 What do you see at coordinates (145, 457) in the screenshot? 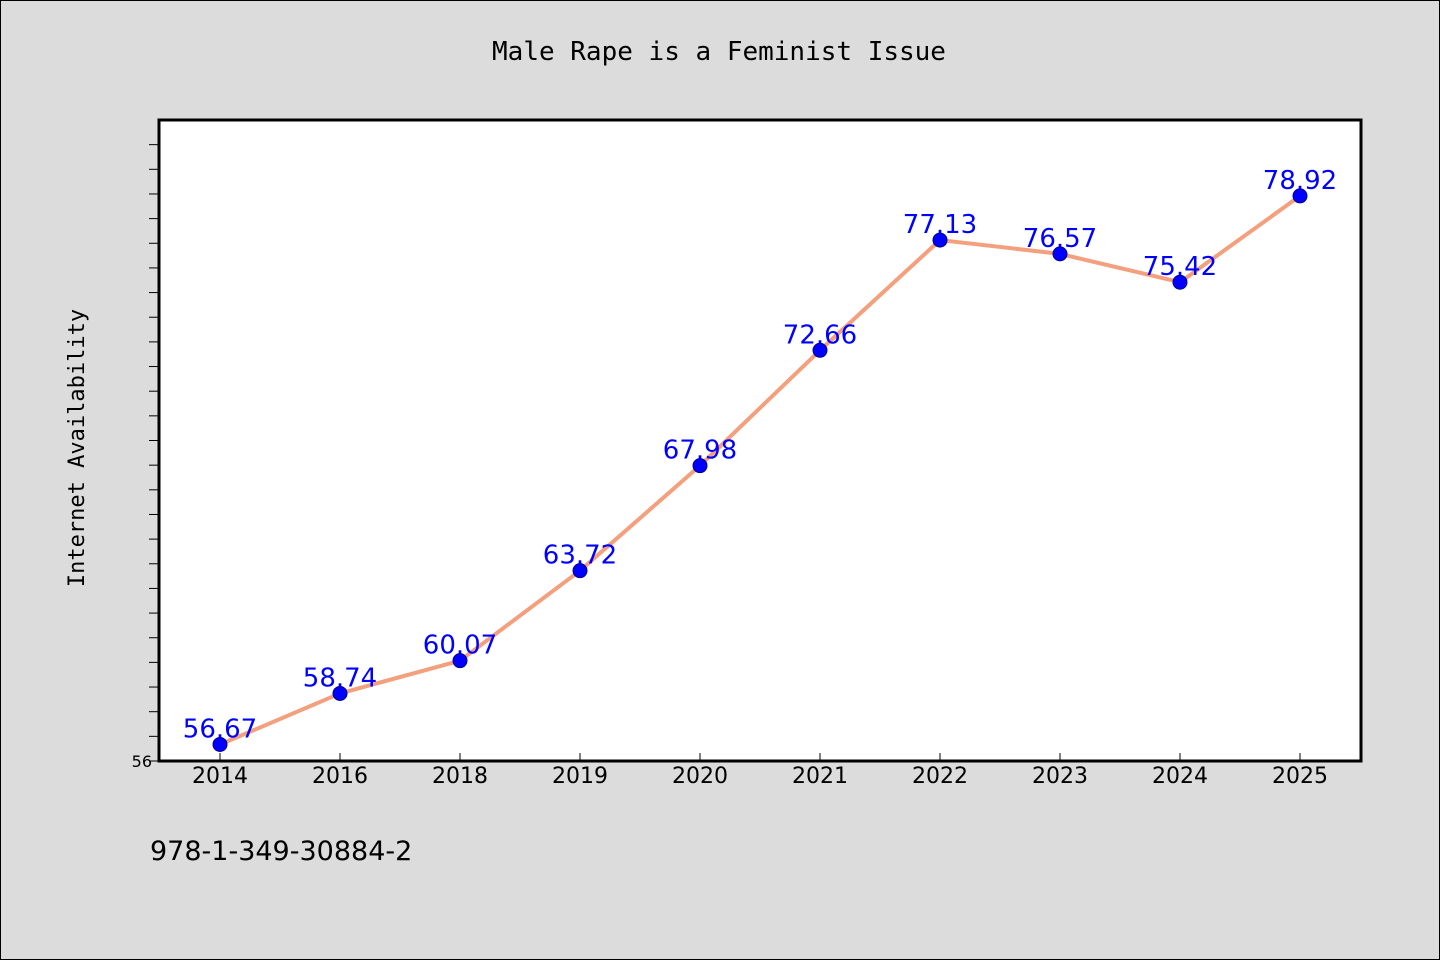
I see `y-axis-ticks: 56` at bounding box center [145, 457].